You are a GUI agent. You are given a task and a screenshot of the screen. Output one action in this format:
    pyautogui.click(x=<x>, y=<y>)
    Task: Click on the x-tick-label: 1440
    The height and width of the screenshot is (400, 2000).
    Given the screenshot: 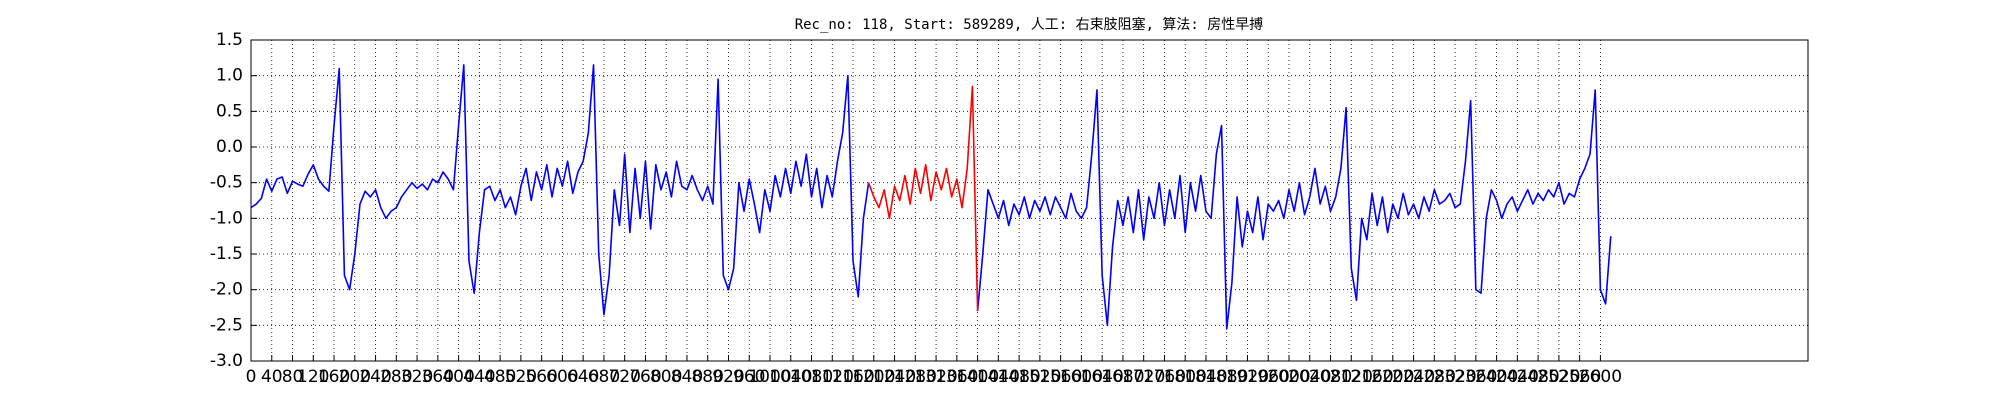 What is the action you would take?
    pyautogui.click(x=998, y=377)
    